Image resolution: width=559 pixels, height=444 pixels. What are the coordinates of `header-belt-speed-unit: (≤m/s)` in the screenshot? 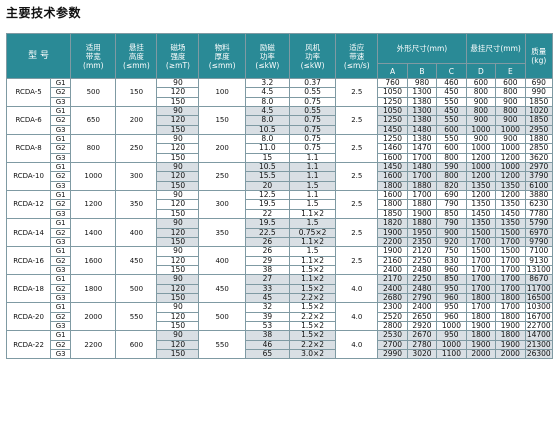 It's located at (356, 65).